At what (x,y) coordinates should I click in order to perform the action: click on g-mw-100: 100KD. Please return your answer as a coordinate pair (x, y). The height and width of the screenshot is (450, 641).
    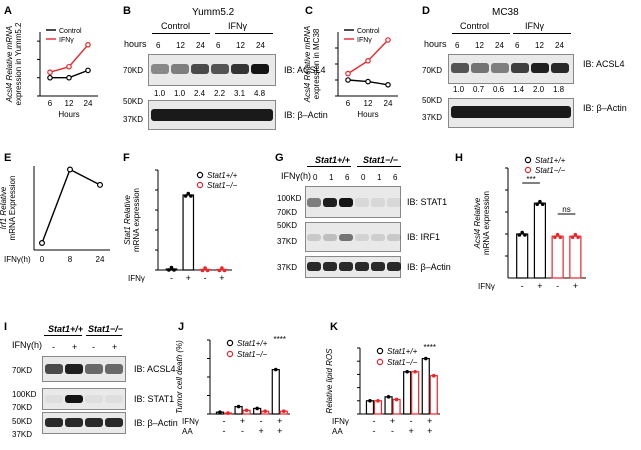
    Looking at the image, I should click on (289, 198).